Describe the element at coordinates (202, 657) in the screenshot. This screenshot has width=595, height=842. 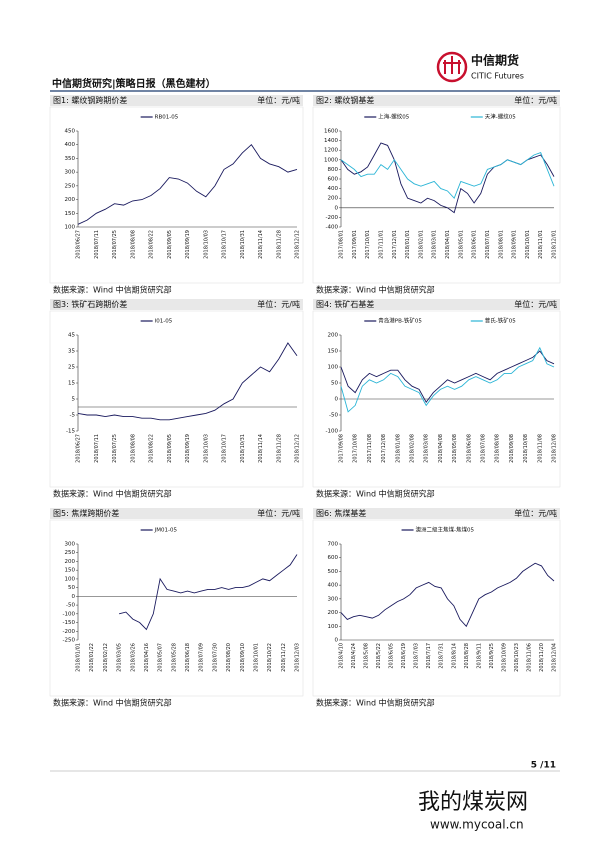
I see `x-tick-label: 2018/07/09` at that location.